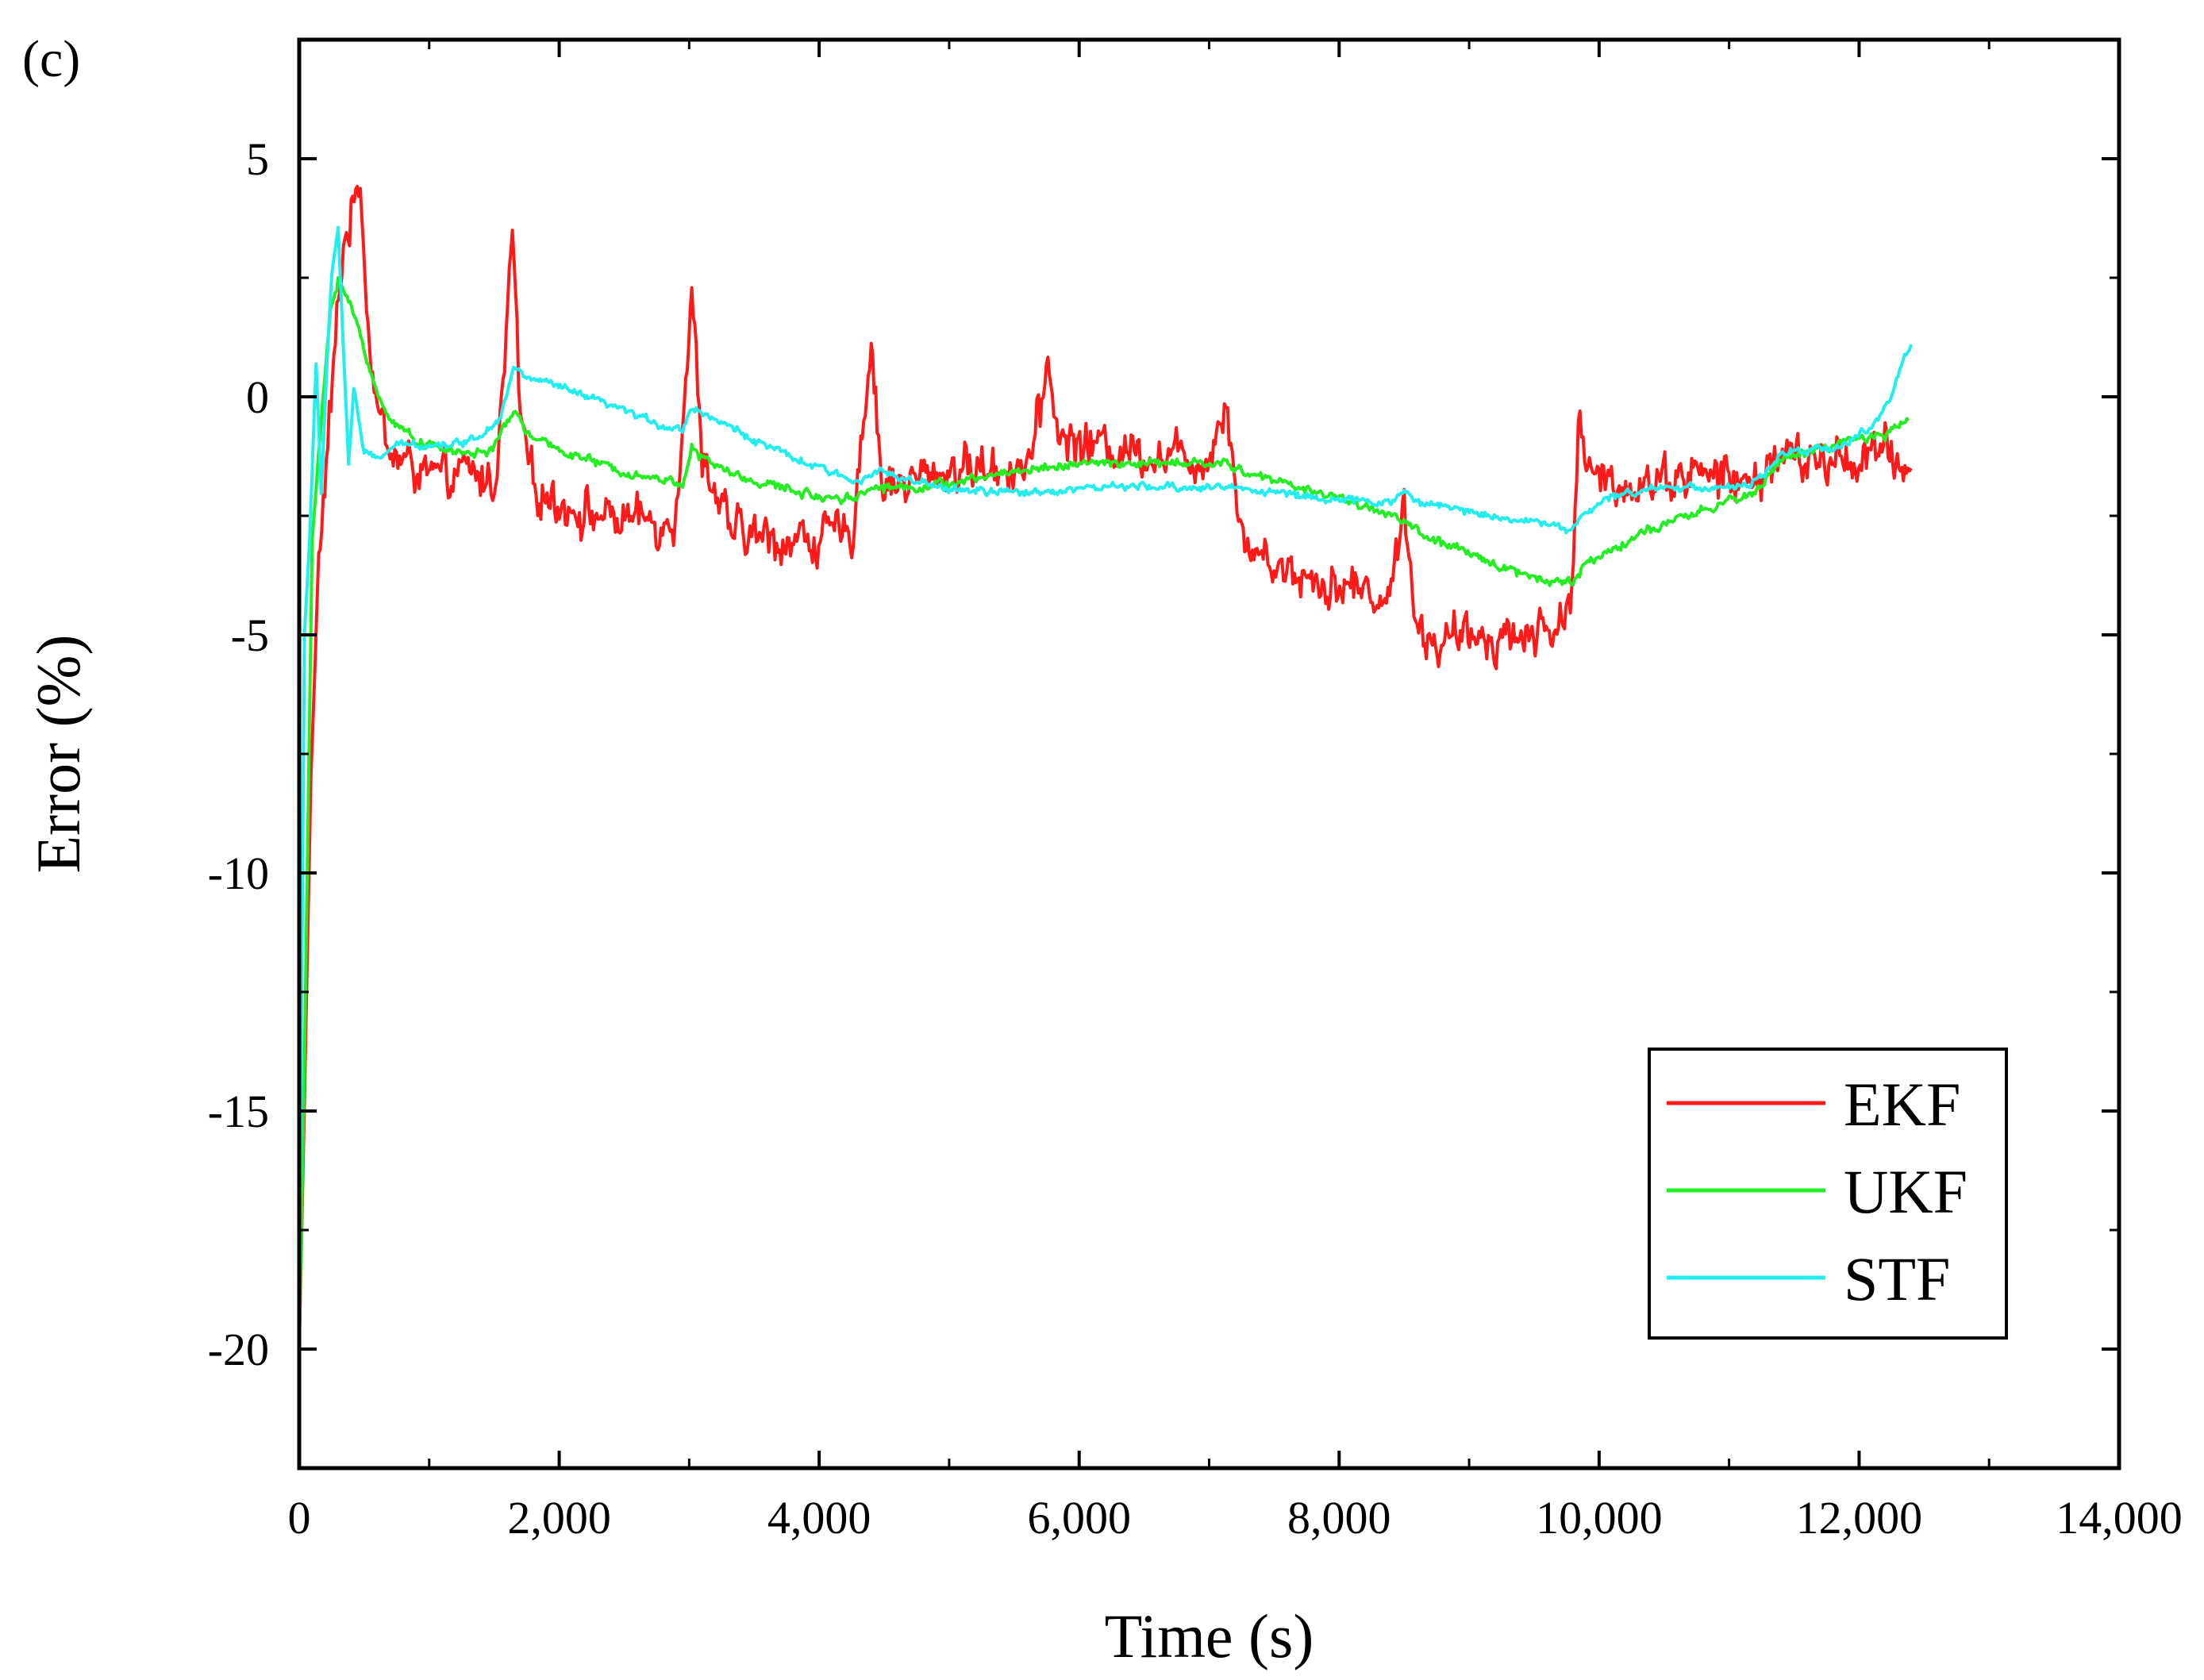  Describe the element at coordinates (1079, 1518) in the screenshot. I see `x-tick-label: 6,000` at that location.